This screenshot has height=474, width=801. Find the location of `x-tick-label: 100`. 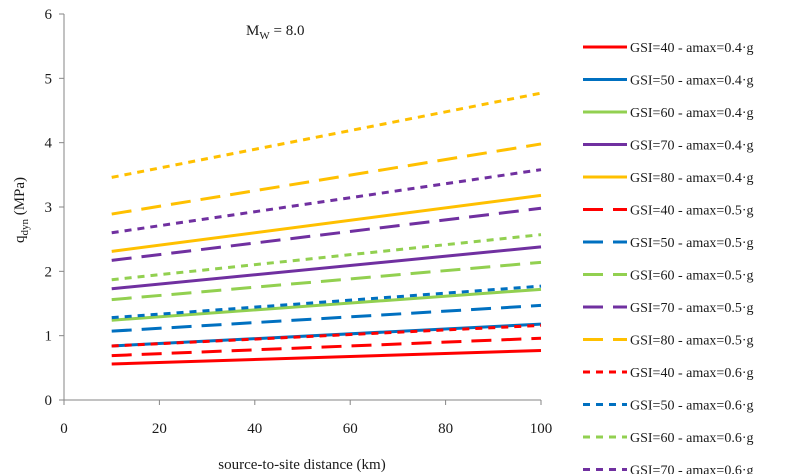

x-tick-label: 100 is located at coordinates (541, 429).